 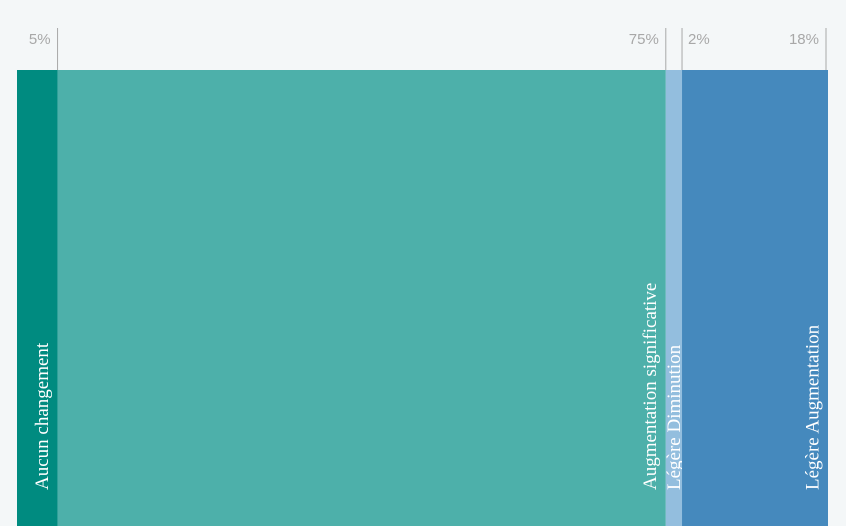 What do you see at coordinates (42, 416) in the screenshot?
I see `segment-label: Aucun changement` at bounding box center [42, 416].